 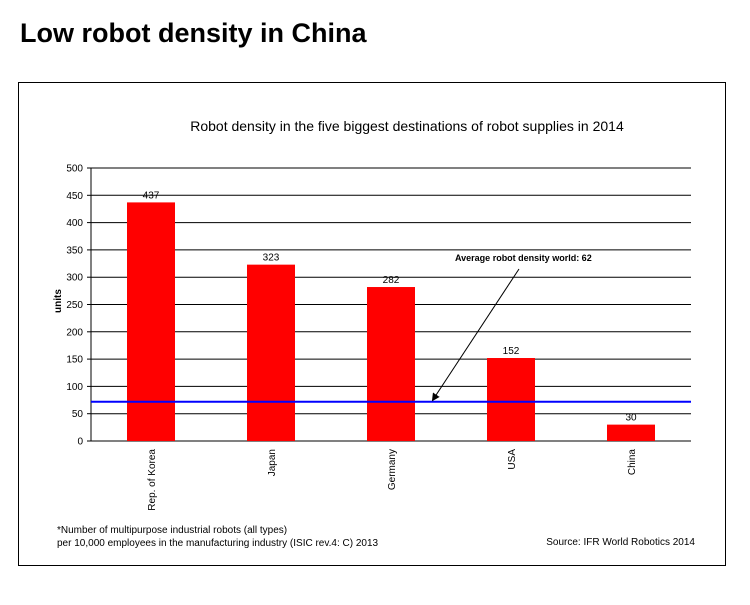 What do you see at coordinates (272, 462) in the screenshot?
I see `category-label: Japan` at bounding box center [272, 462].